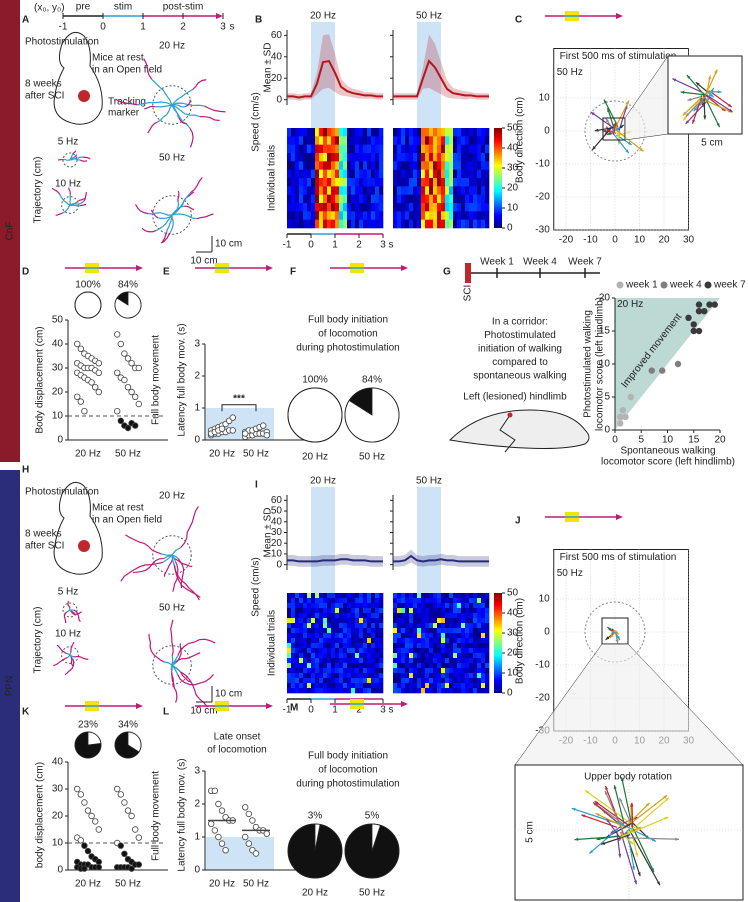 This screenshot has height=902, width=748. Describe the element at coordinates (630, 304) in the screenshot. I see `label: 20 Hz` at that location.